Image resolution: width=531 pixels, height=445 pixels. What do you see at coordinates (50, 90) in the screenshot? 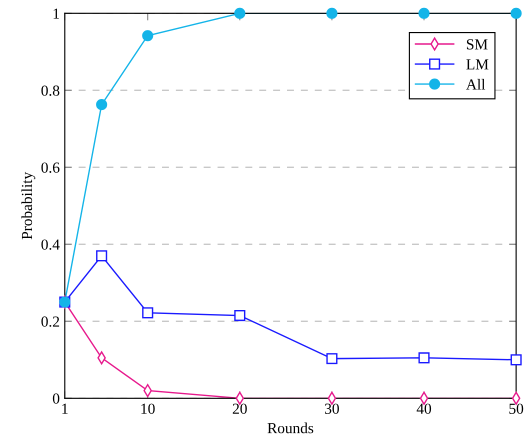
I see `y-tick-label: 0.8` at bounding box center [50, 90].